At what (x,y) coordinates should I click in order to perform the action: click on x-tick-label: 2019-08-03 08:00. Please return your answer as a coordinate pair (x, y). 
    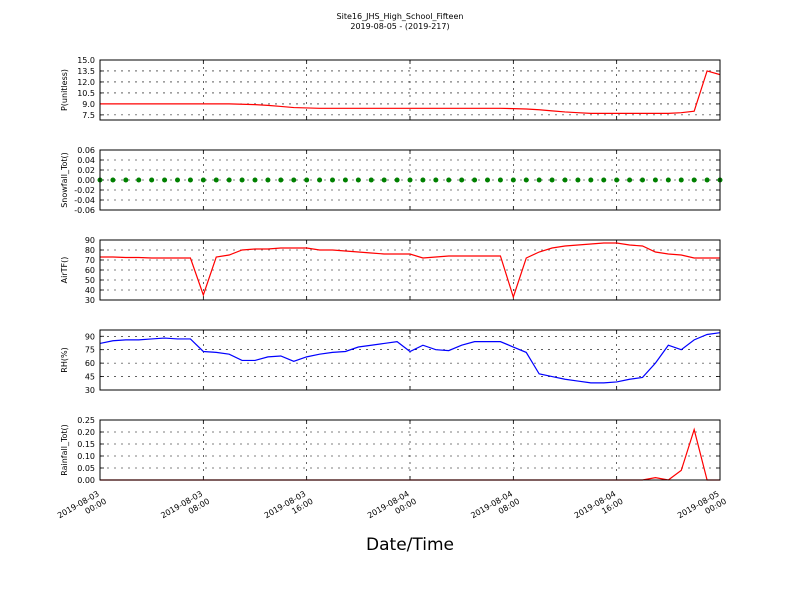
    Looking at the image, I should click on (185, 508).